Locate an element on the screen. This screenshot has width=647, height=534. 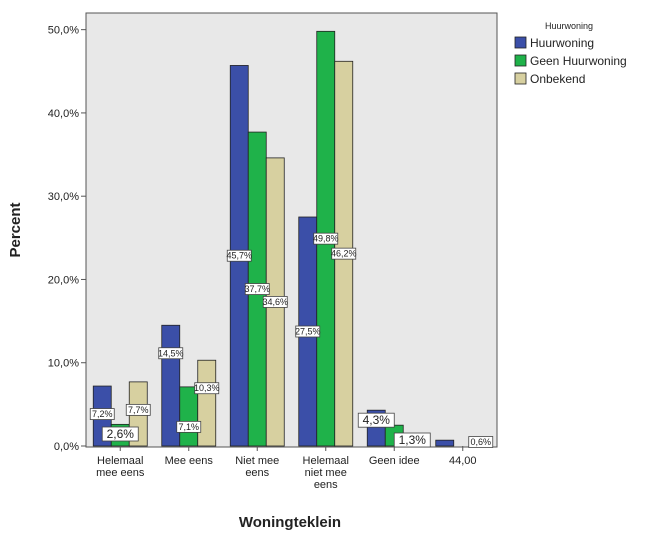
x-axis-title: Woningteklein is located at coordinates (290, 522).